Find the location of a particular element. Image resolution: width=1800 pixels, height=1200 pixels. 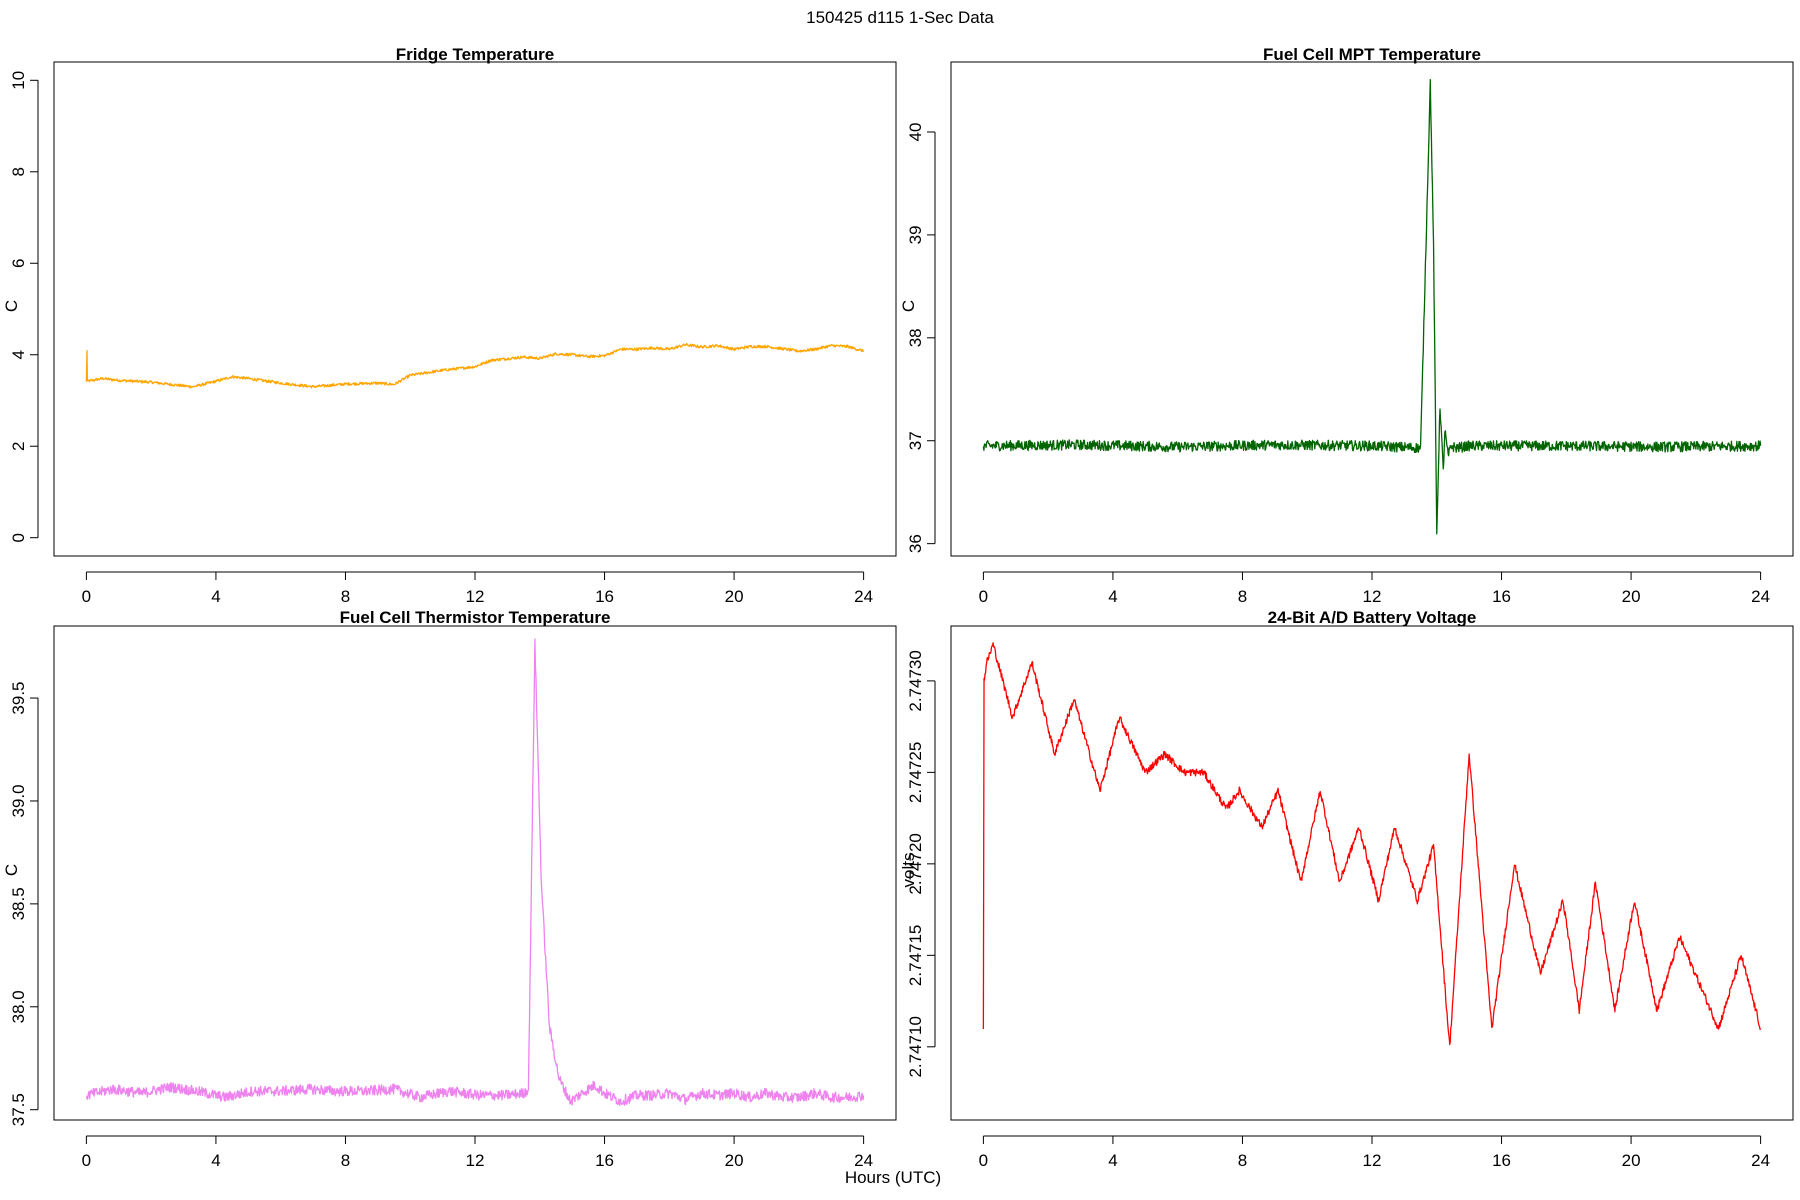

panel-title: Fuel Cell MPT Temperature is located at coordinates (1372, 54).